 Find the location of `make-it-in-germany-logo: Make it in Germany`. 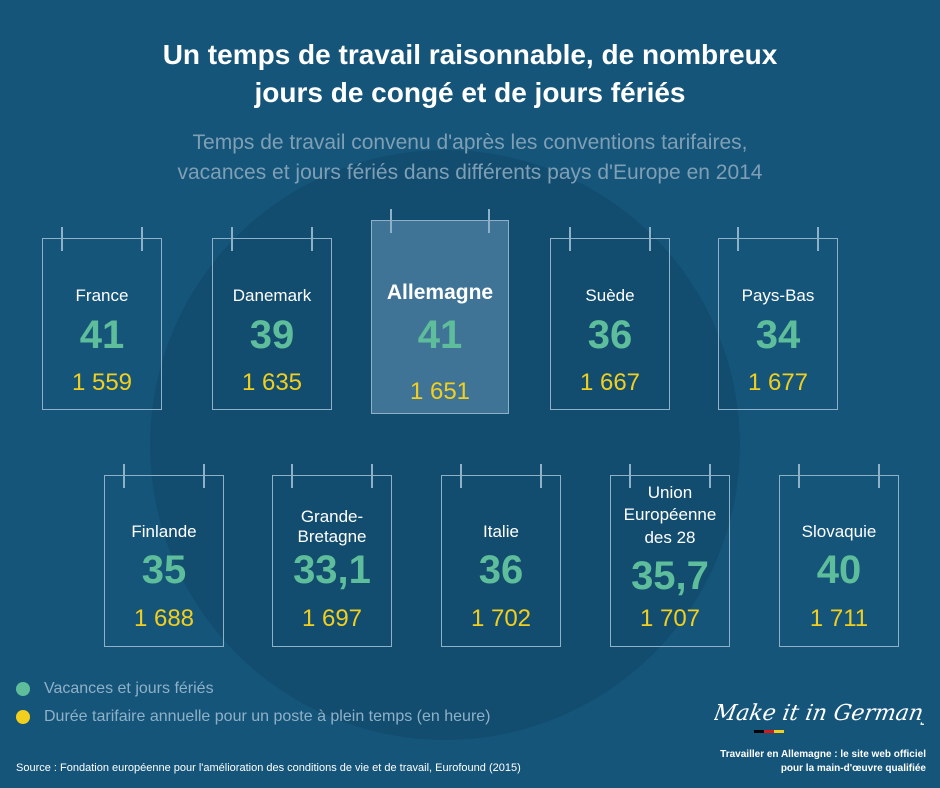

make-it-in-germany-logo: Make it in Germany is located at coordinates (819, 716).